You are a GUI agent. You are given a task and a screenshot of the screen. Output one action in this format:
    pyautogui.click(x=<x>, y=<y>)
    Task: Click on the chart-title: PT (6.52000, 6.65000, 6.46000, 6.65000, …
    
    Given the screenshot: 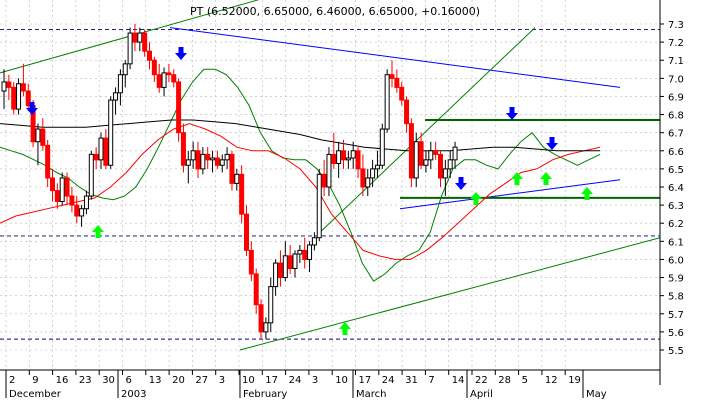 What is the action you would take?
    pyautogui.click(x=335, y=11)
    